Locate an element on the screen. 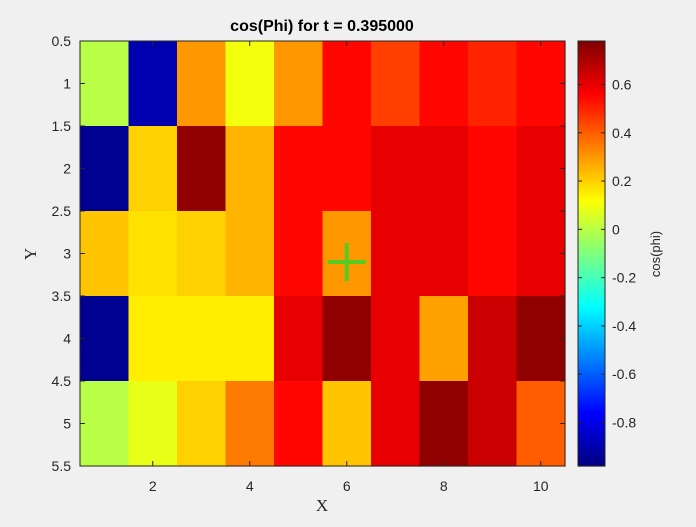 The height and width of the screenshot is (527, 696). x-tick-label: 8 is located at coordinates (444, 486).